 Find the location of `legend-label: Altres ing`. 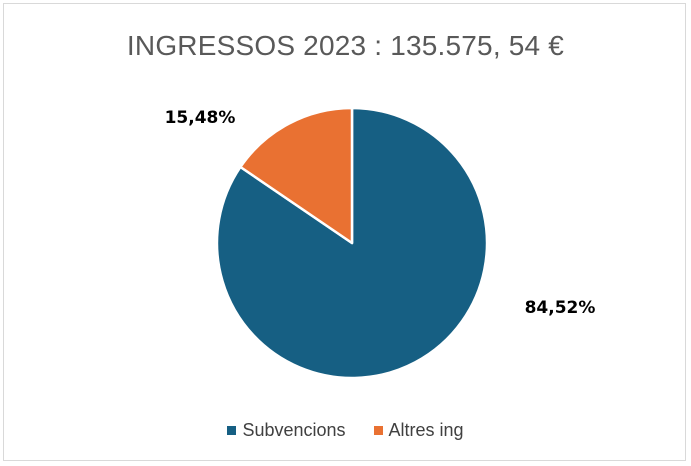

legend-label: Altres ing is located at coordinates (426, 430).